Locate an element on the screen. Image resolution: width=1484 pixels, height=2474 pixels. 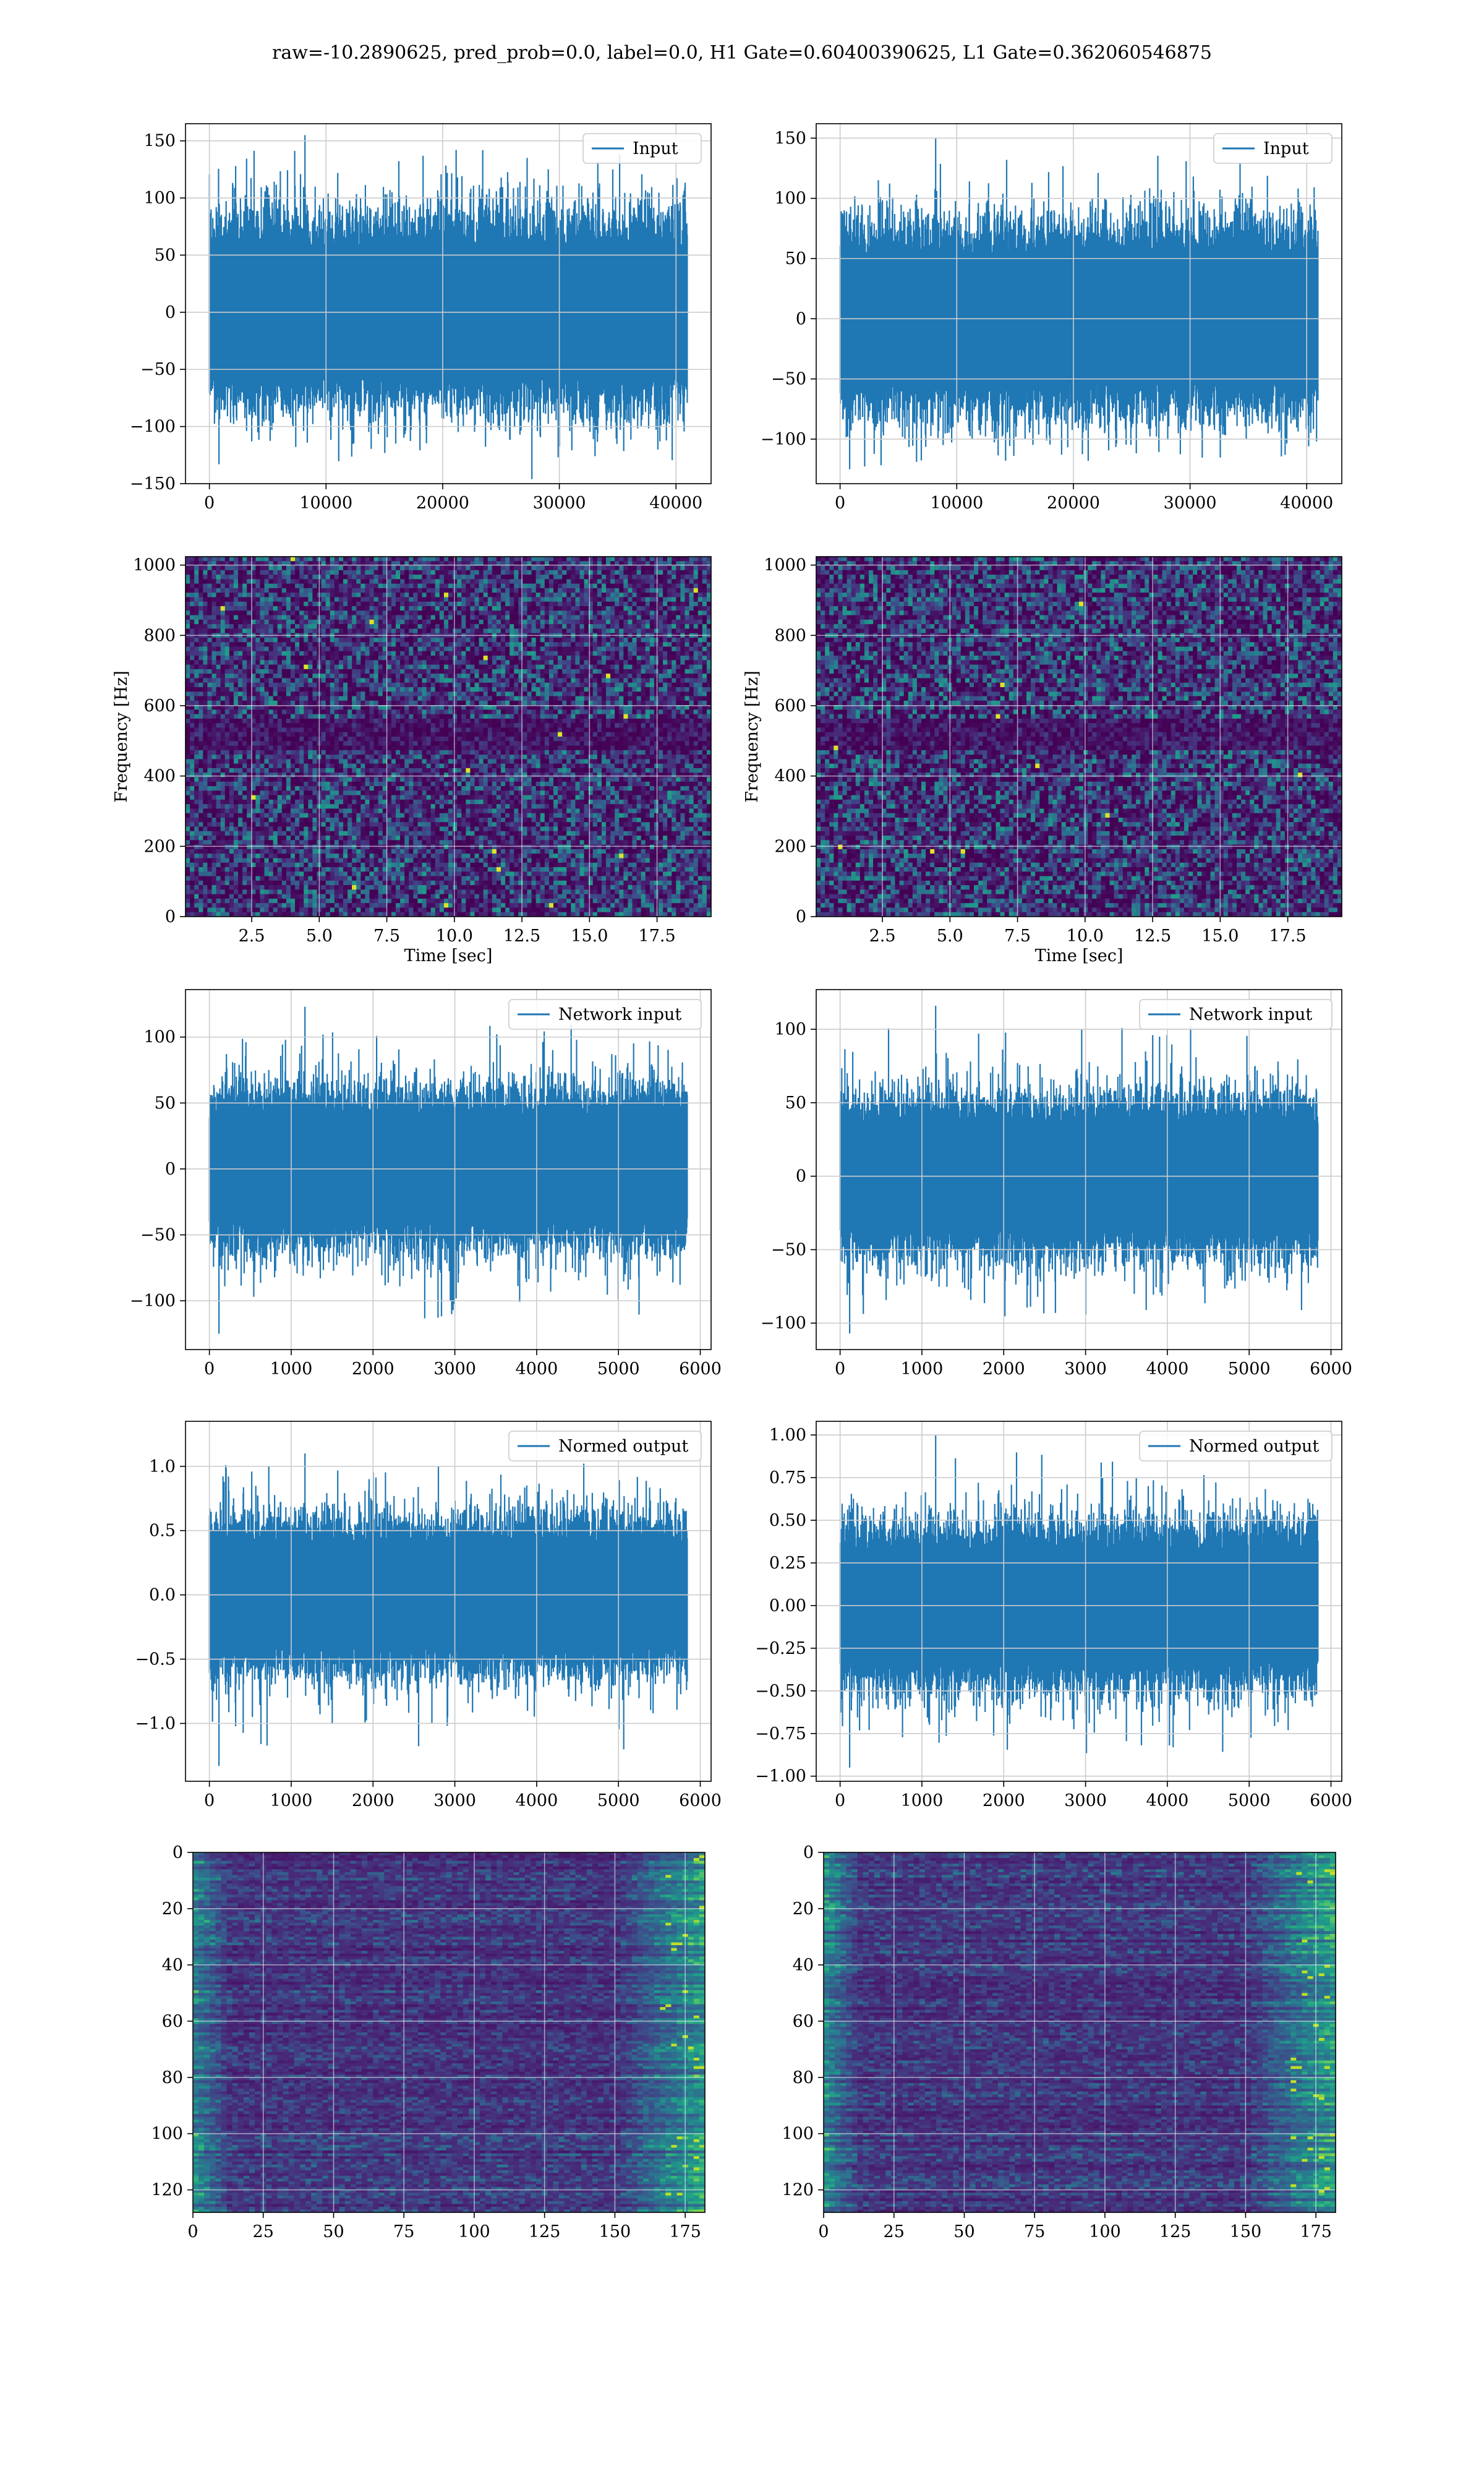
x-tick-label: 40000 is located at coordinates (1306, 503).